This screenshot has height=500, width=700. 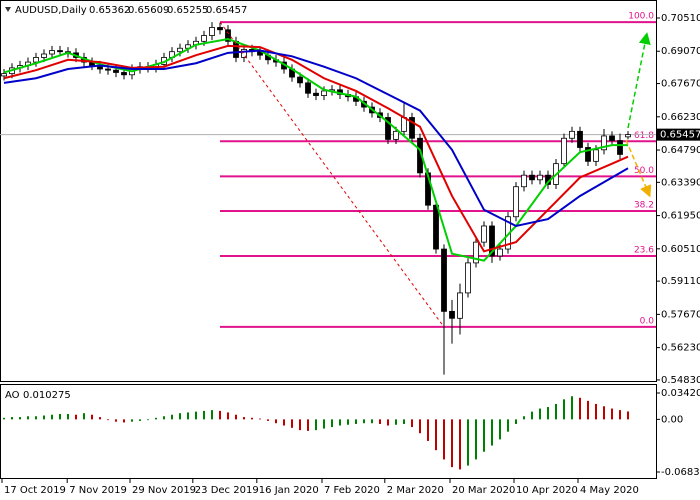 I want to click on y-tick-label: -0.068331, so click(x=680, y=472).